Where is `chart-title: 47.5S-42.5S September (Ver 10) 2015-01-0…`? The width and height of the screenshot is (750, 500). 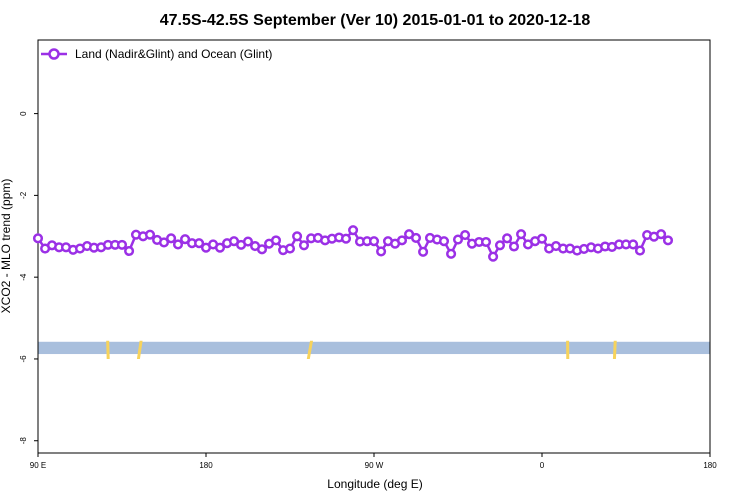 chart-title: 47.5S-42.5S September (Ver 10) 2015-01-0… is located at coordinates (375, 20).